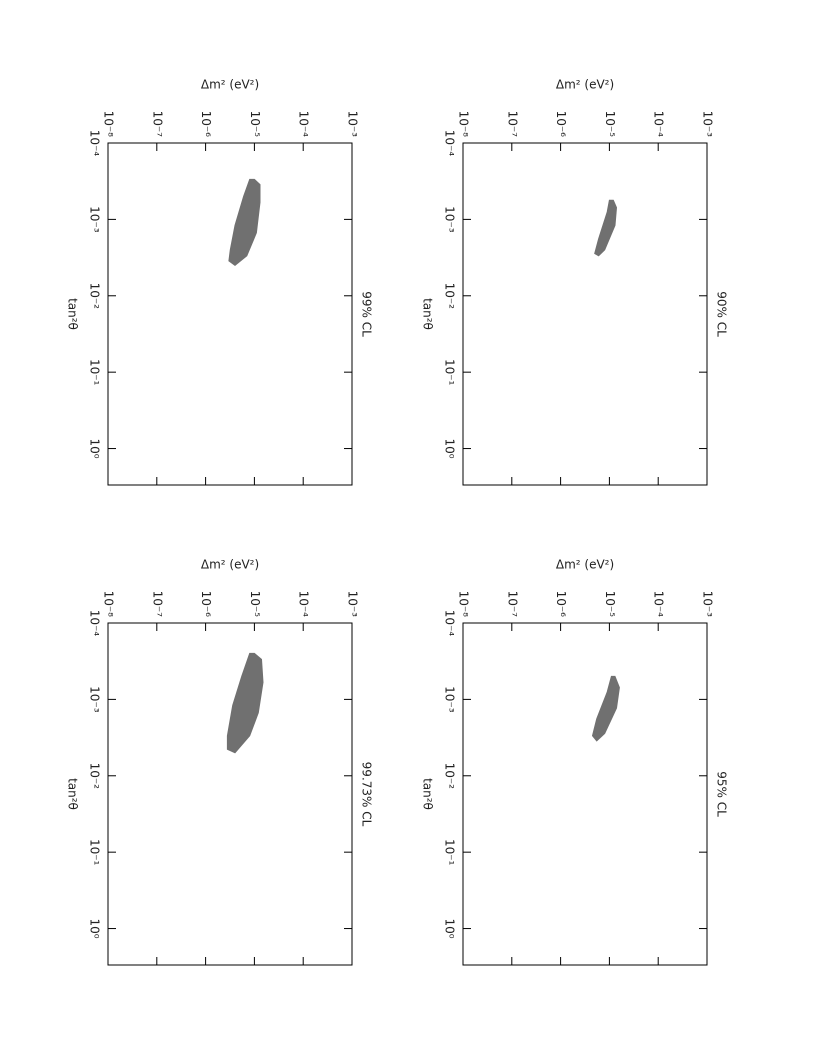 Image resolution: width=821 pixels, height=1063 pixels. Describe the element at coordinates (722, 794) in the screenshot. I see `chart-title: 95% CL` at that location.